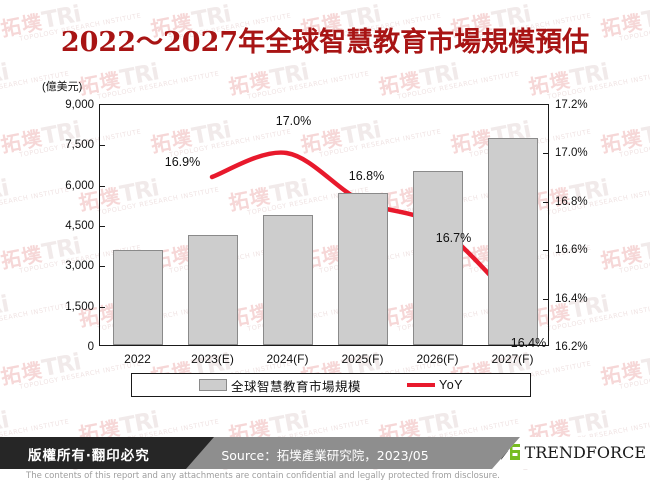  What do you see at coordinates (325, 42) in the screenshot?
I see `page-title: 2022～2027年全球智慧教育市場規模預估` at bounding box center [325, 42].